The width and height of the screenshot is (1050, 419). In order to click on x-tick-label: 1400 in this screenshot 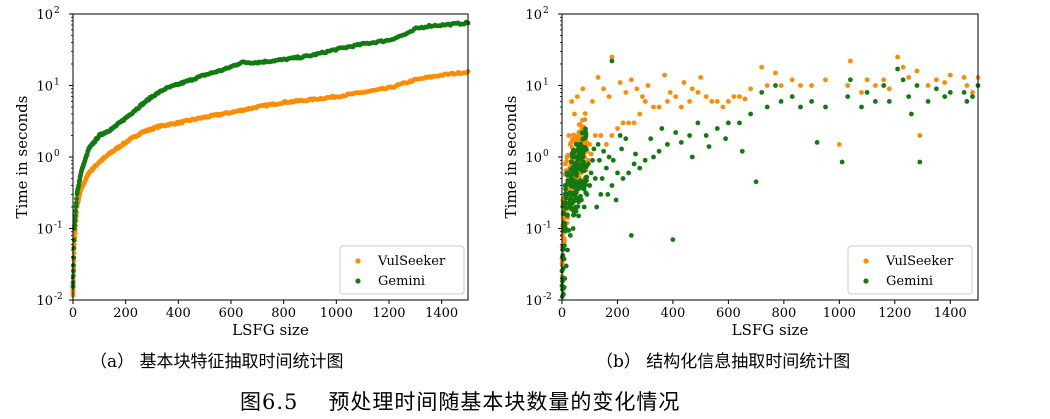, I will do `click(441, 313)`.